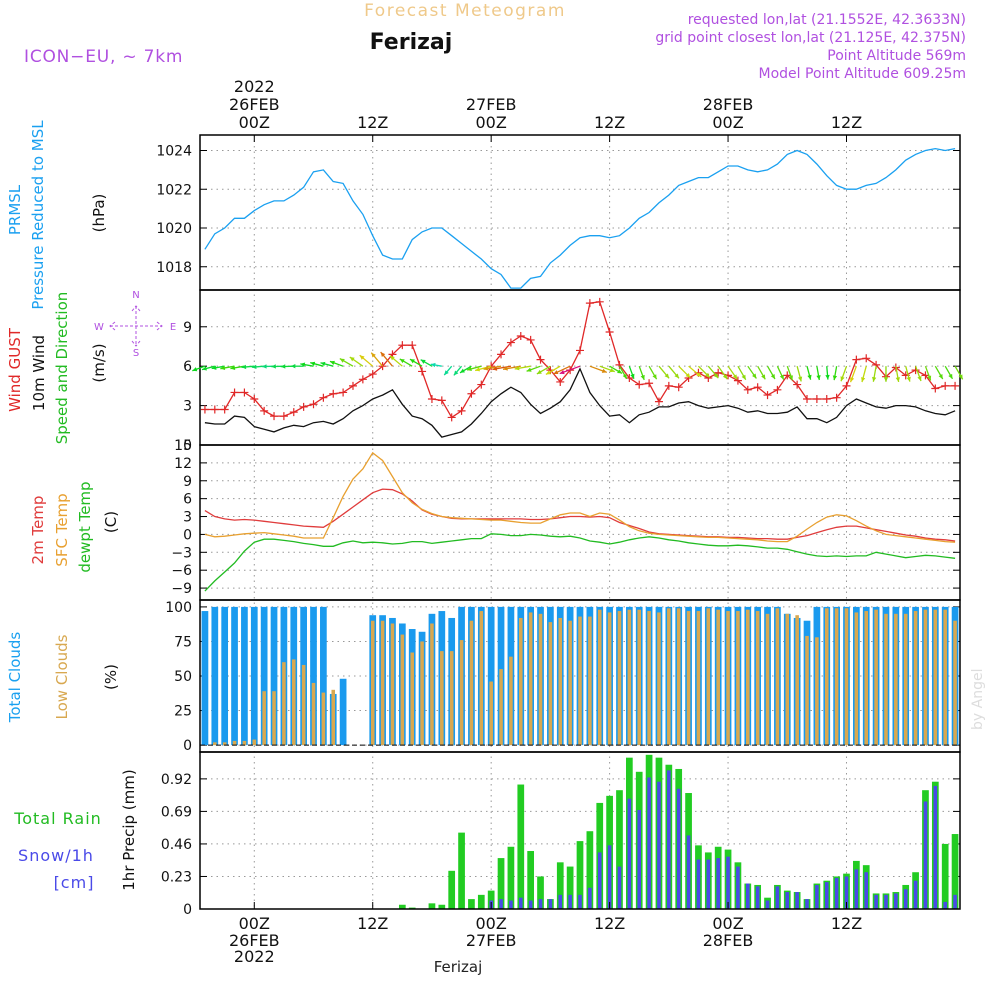 This screenshot has height=1004, width=1000. What do you see at coordinates (254, 86) in the screenshot?
I see `top-year-label: 2022` at bounding box center [254, 86].